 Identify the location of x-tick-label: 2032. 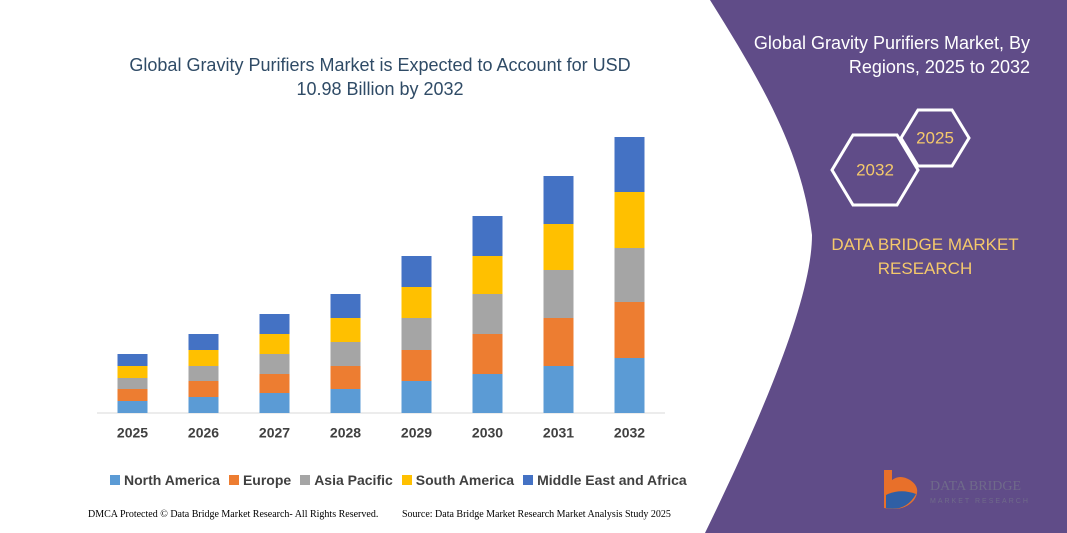
(629, 433).